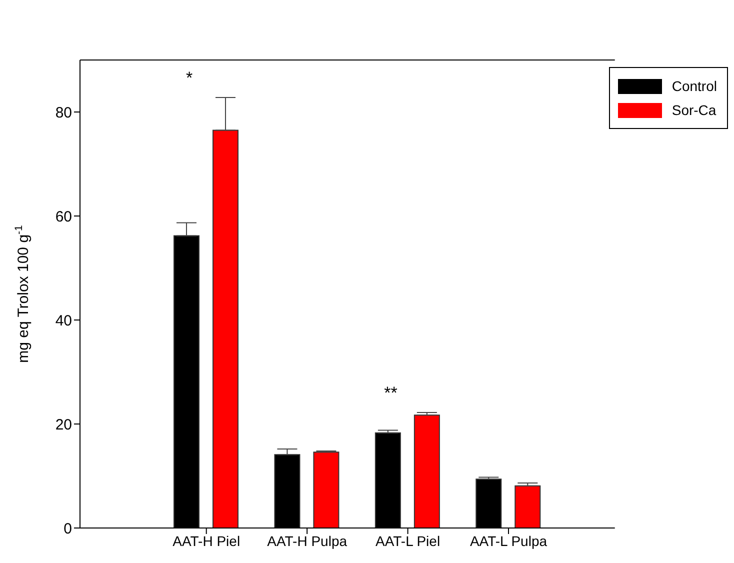 The height and width of the screenshot is (563, 734). I want to click on x-tick-label: AAT-L Pulpa, so click(509, 540).